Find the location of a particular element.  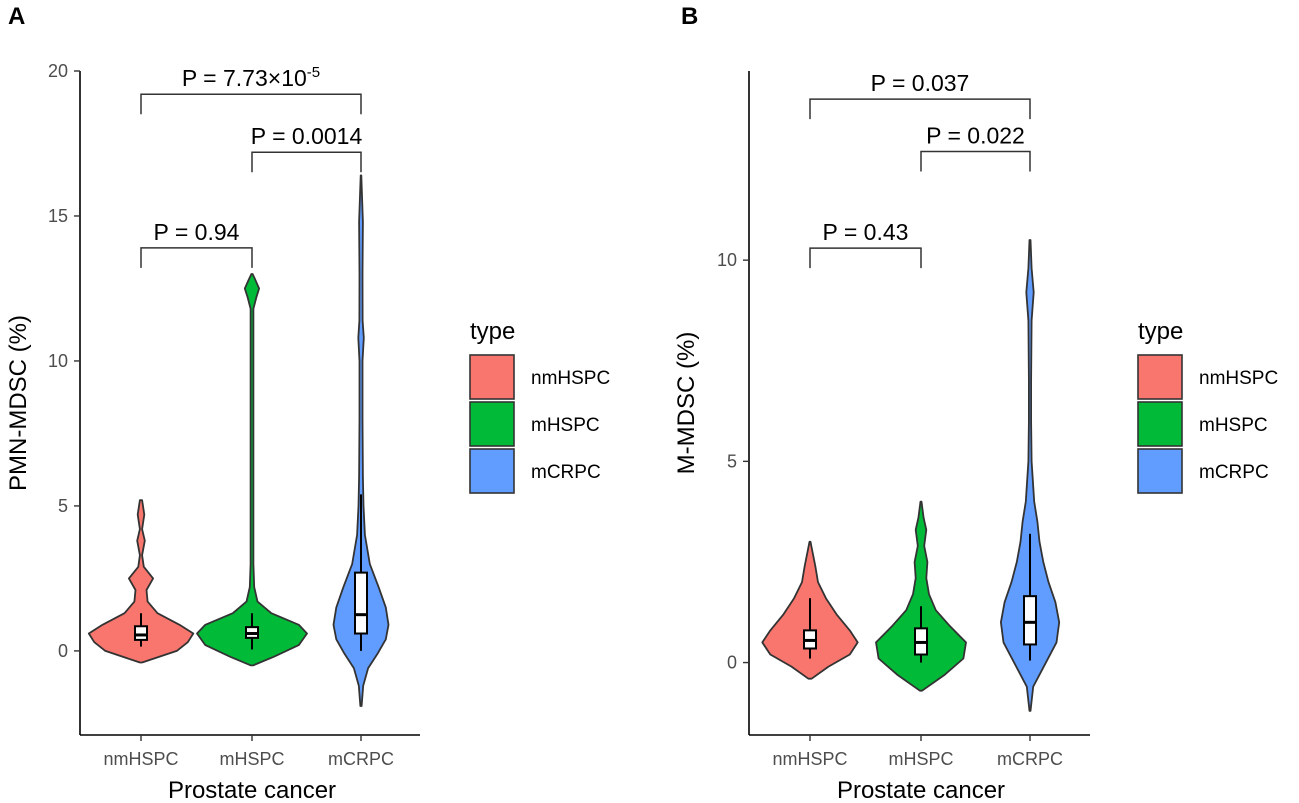

significance-bracket: P = 0.0014 is located at coordinates (307, 148).